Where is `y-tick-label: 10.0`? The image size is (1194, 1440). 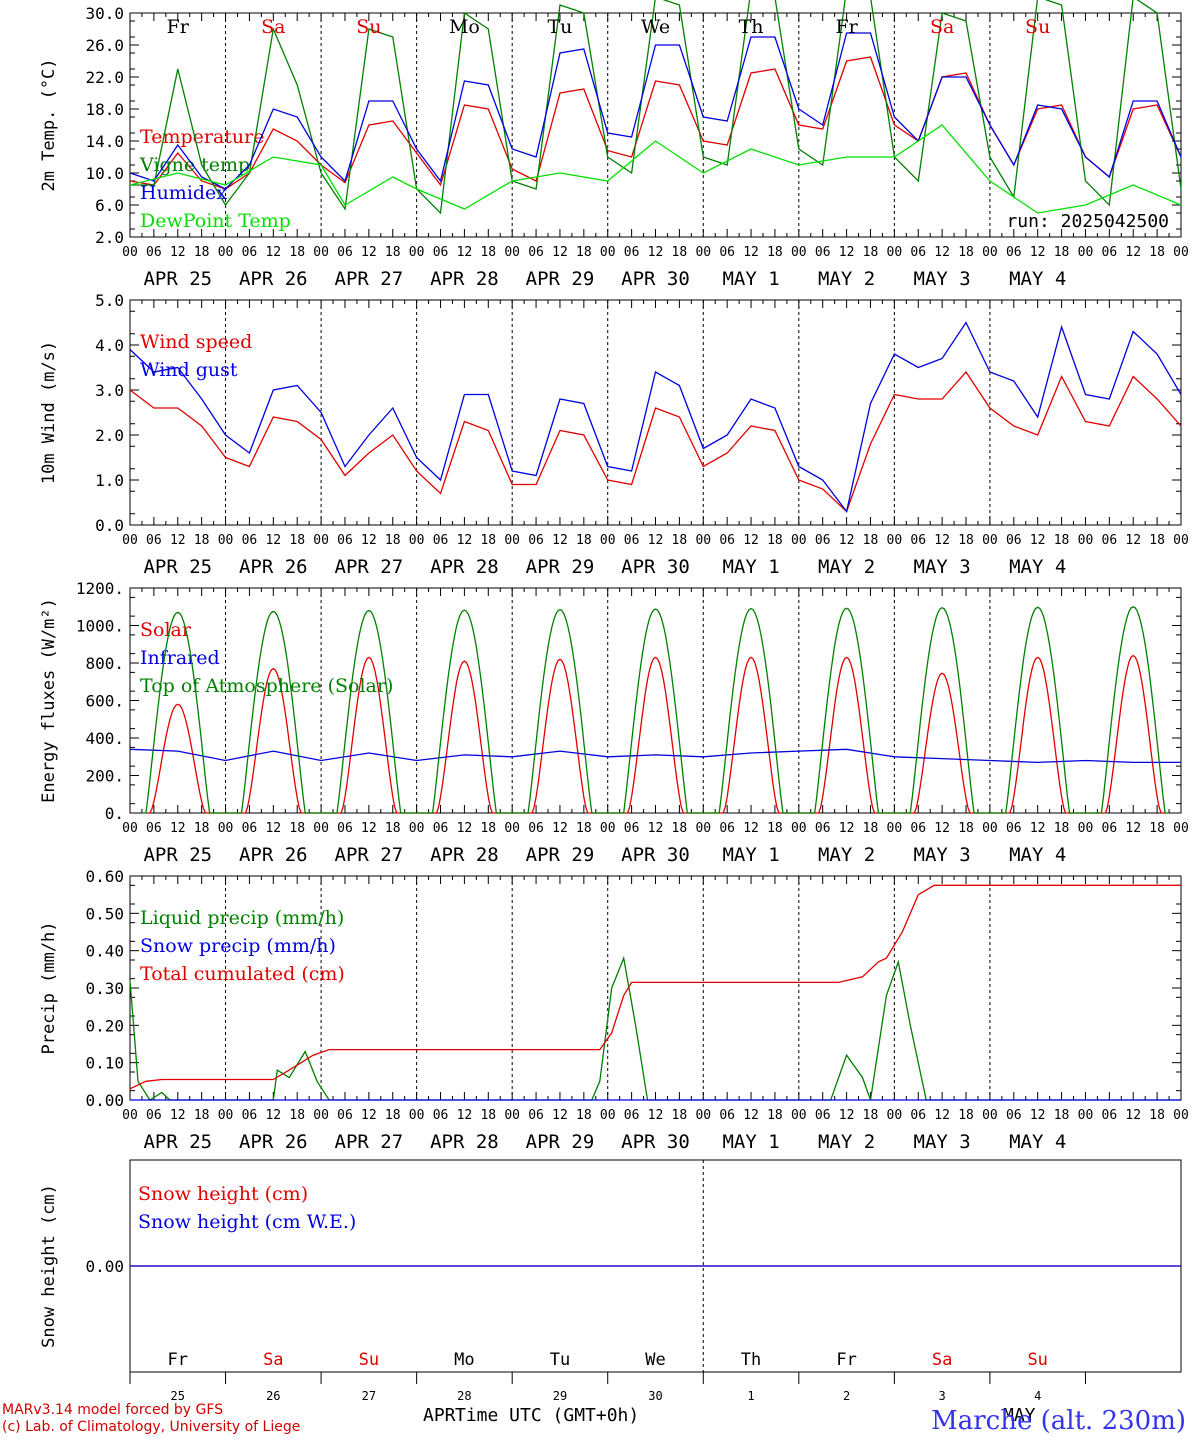 y-tick-label: 10.0 is located at coordinates (104, 173).